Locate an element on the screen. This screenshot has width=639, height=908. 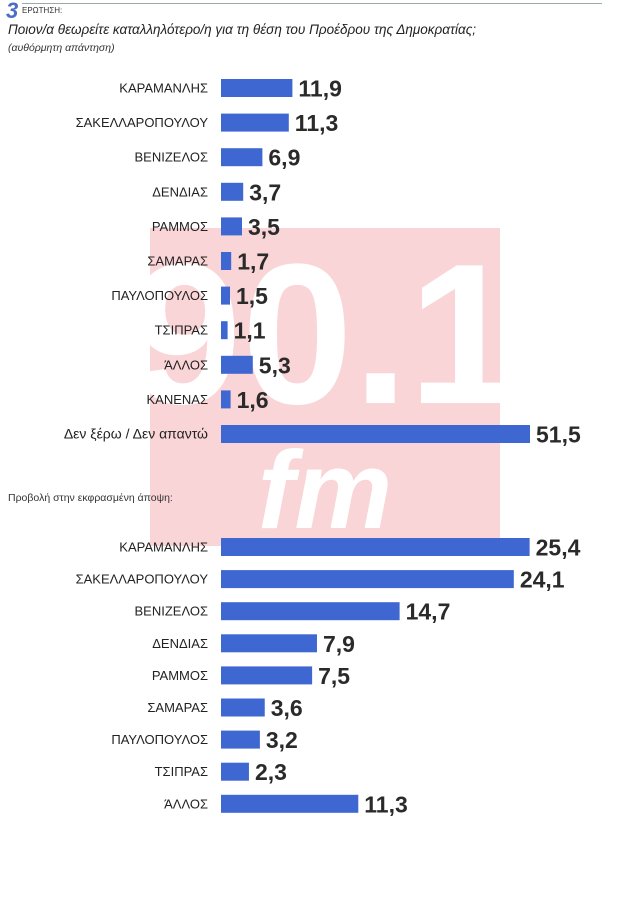
value-label: 11,9 is located at coordinates (320, 89).